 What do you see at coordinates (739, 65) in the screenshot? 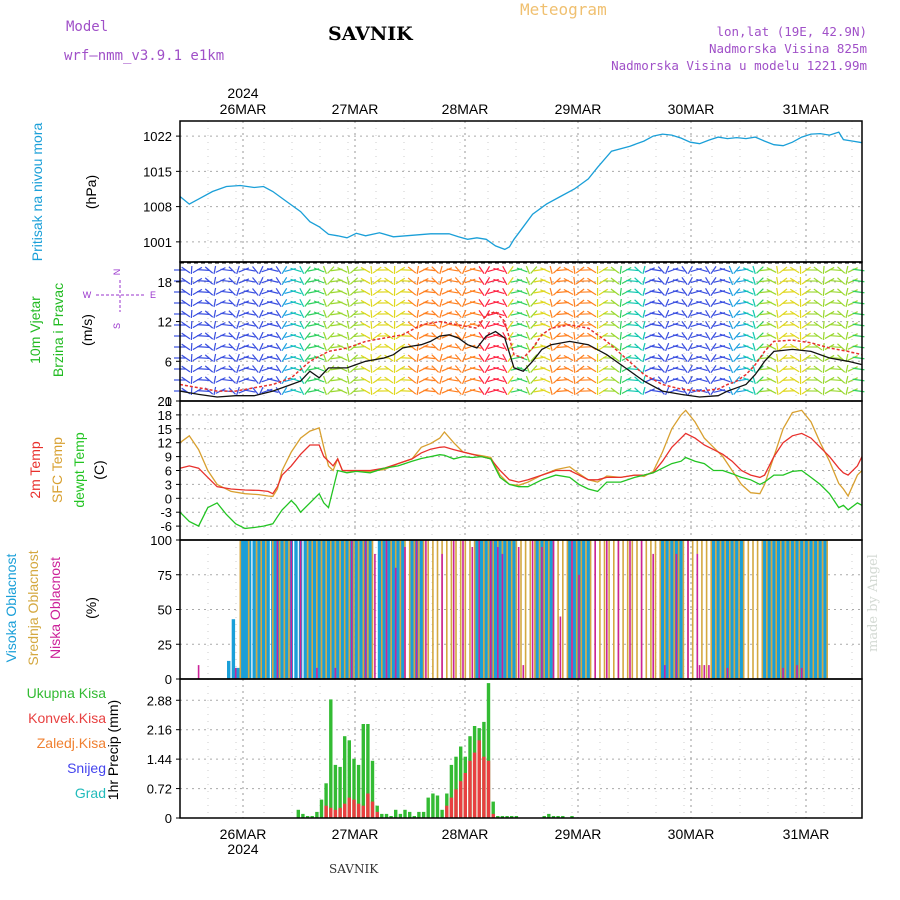
I see `model-altitude-label: Nadmorska Visina u modelu 1221.99m` at bounding box center [739, 65].